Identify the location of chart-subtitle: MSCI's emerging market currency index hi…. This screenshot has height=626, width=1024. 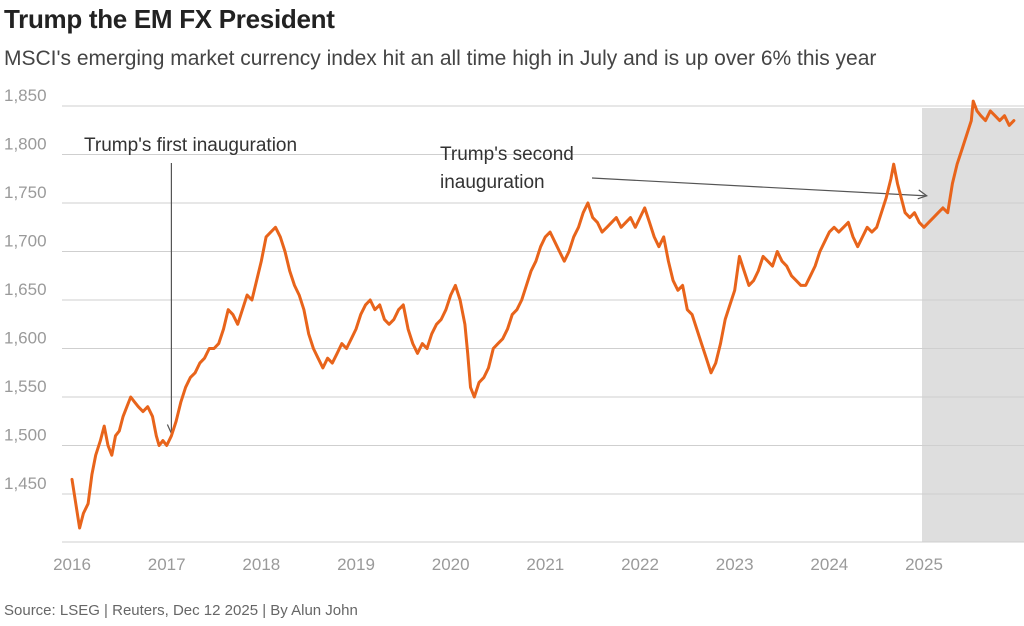
(440, 58).